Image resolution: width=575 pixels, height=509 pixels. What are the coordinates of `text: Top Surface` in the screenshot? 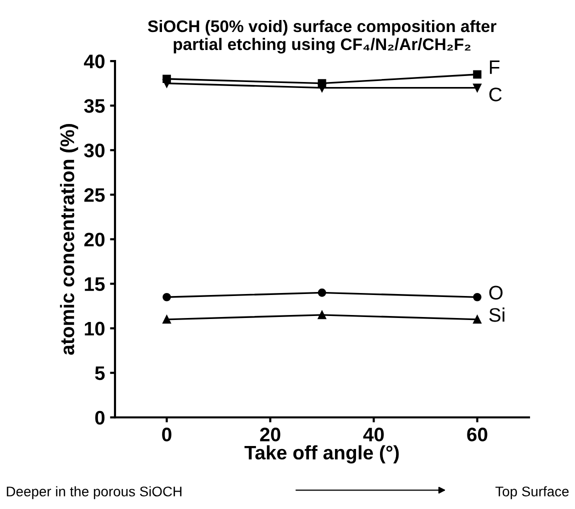 It's located at (532, 493).